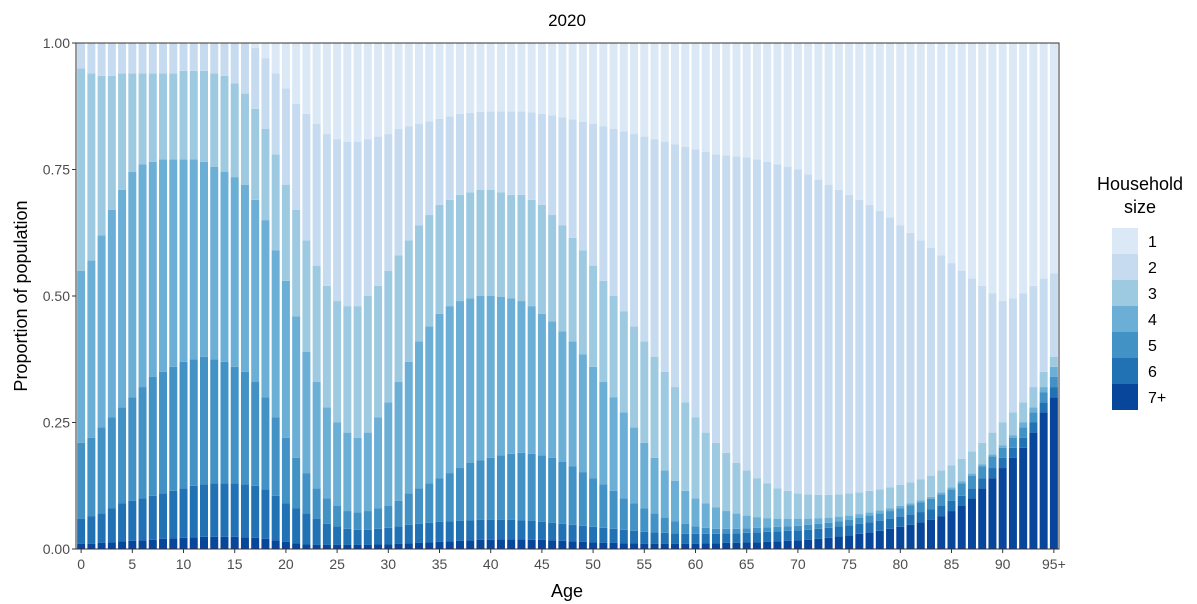  I want to click on bar-segment-age-21-size-7+, so click(296, 546).